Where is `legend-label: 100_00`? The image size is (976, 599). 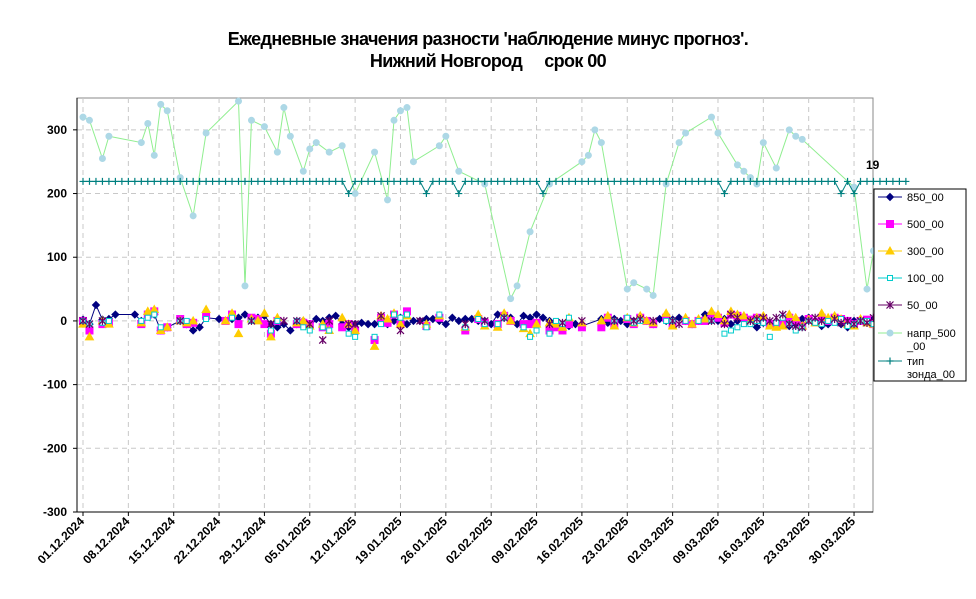 legend-label: 100_00 is located at coordinates (925, 279).